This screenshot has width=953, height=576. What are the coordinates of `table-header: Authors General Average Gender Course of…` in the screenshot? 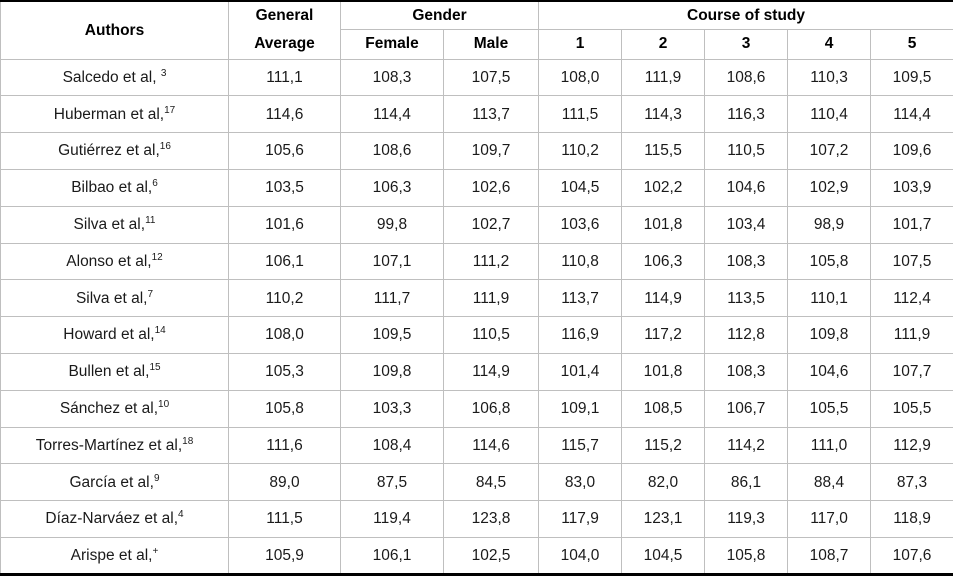 It's located at (476, 30).